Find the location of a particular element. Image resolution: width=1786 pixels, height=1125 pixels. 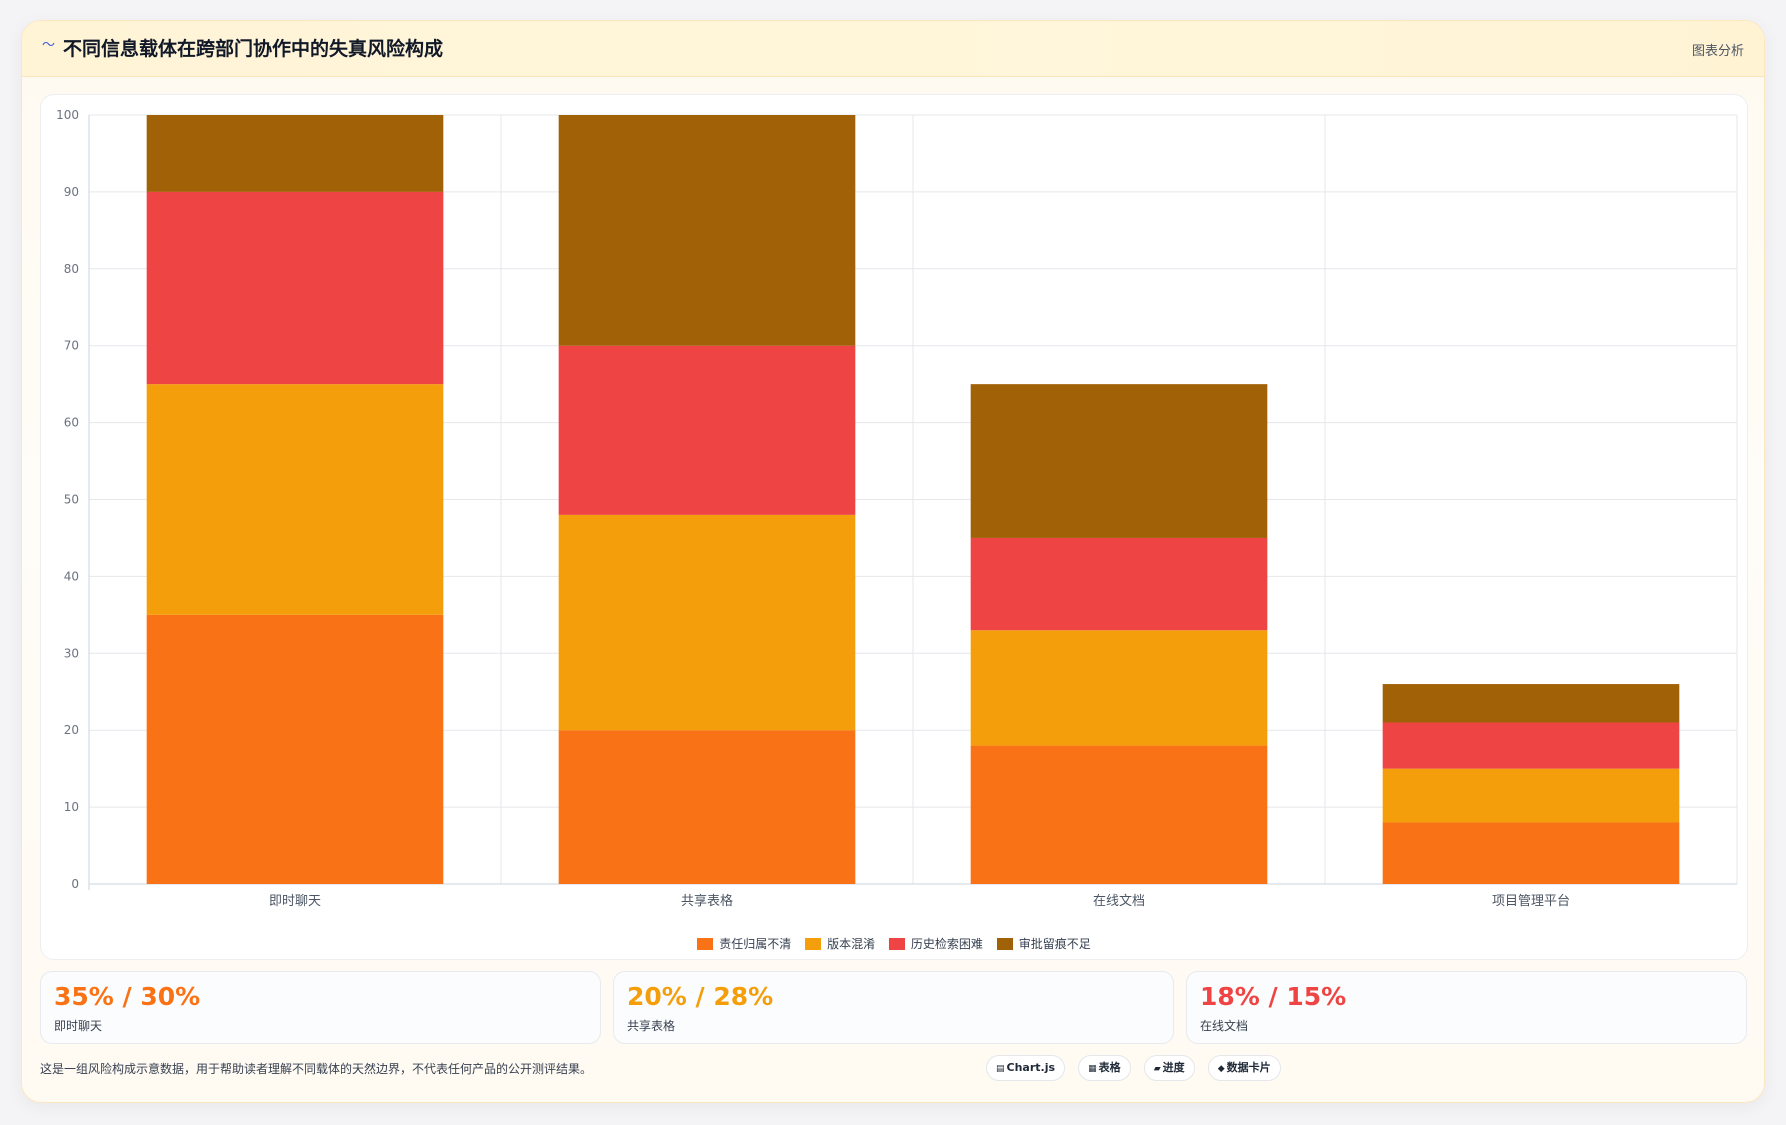

stat-value: 35% / 30% is located at coordinates (127, 996).